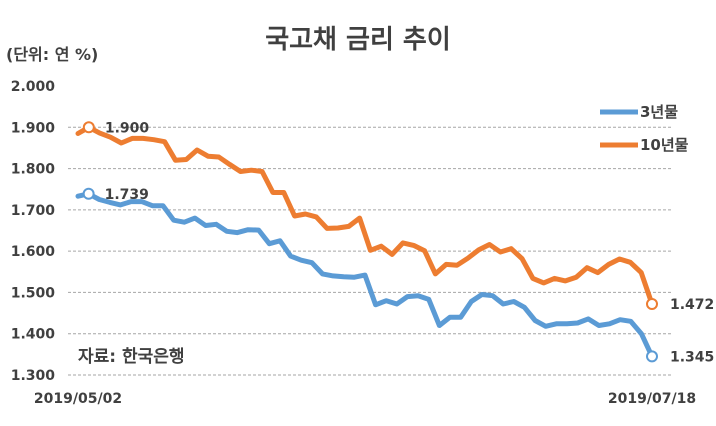  I want to click on y-tick-label: 1.400, so click(33, 335).